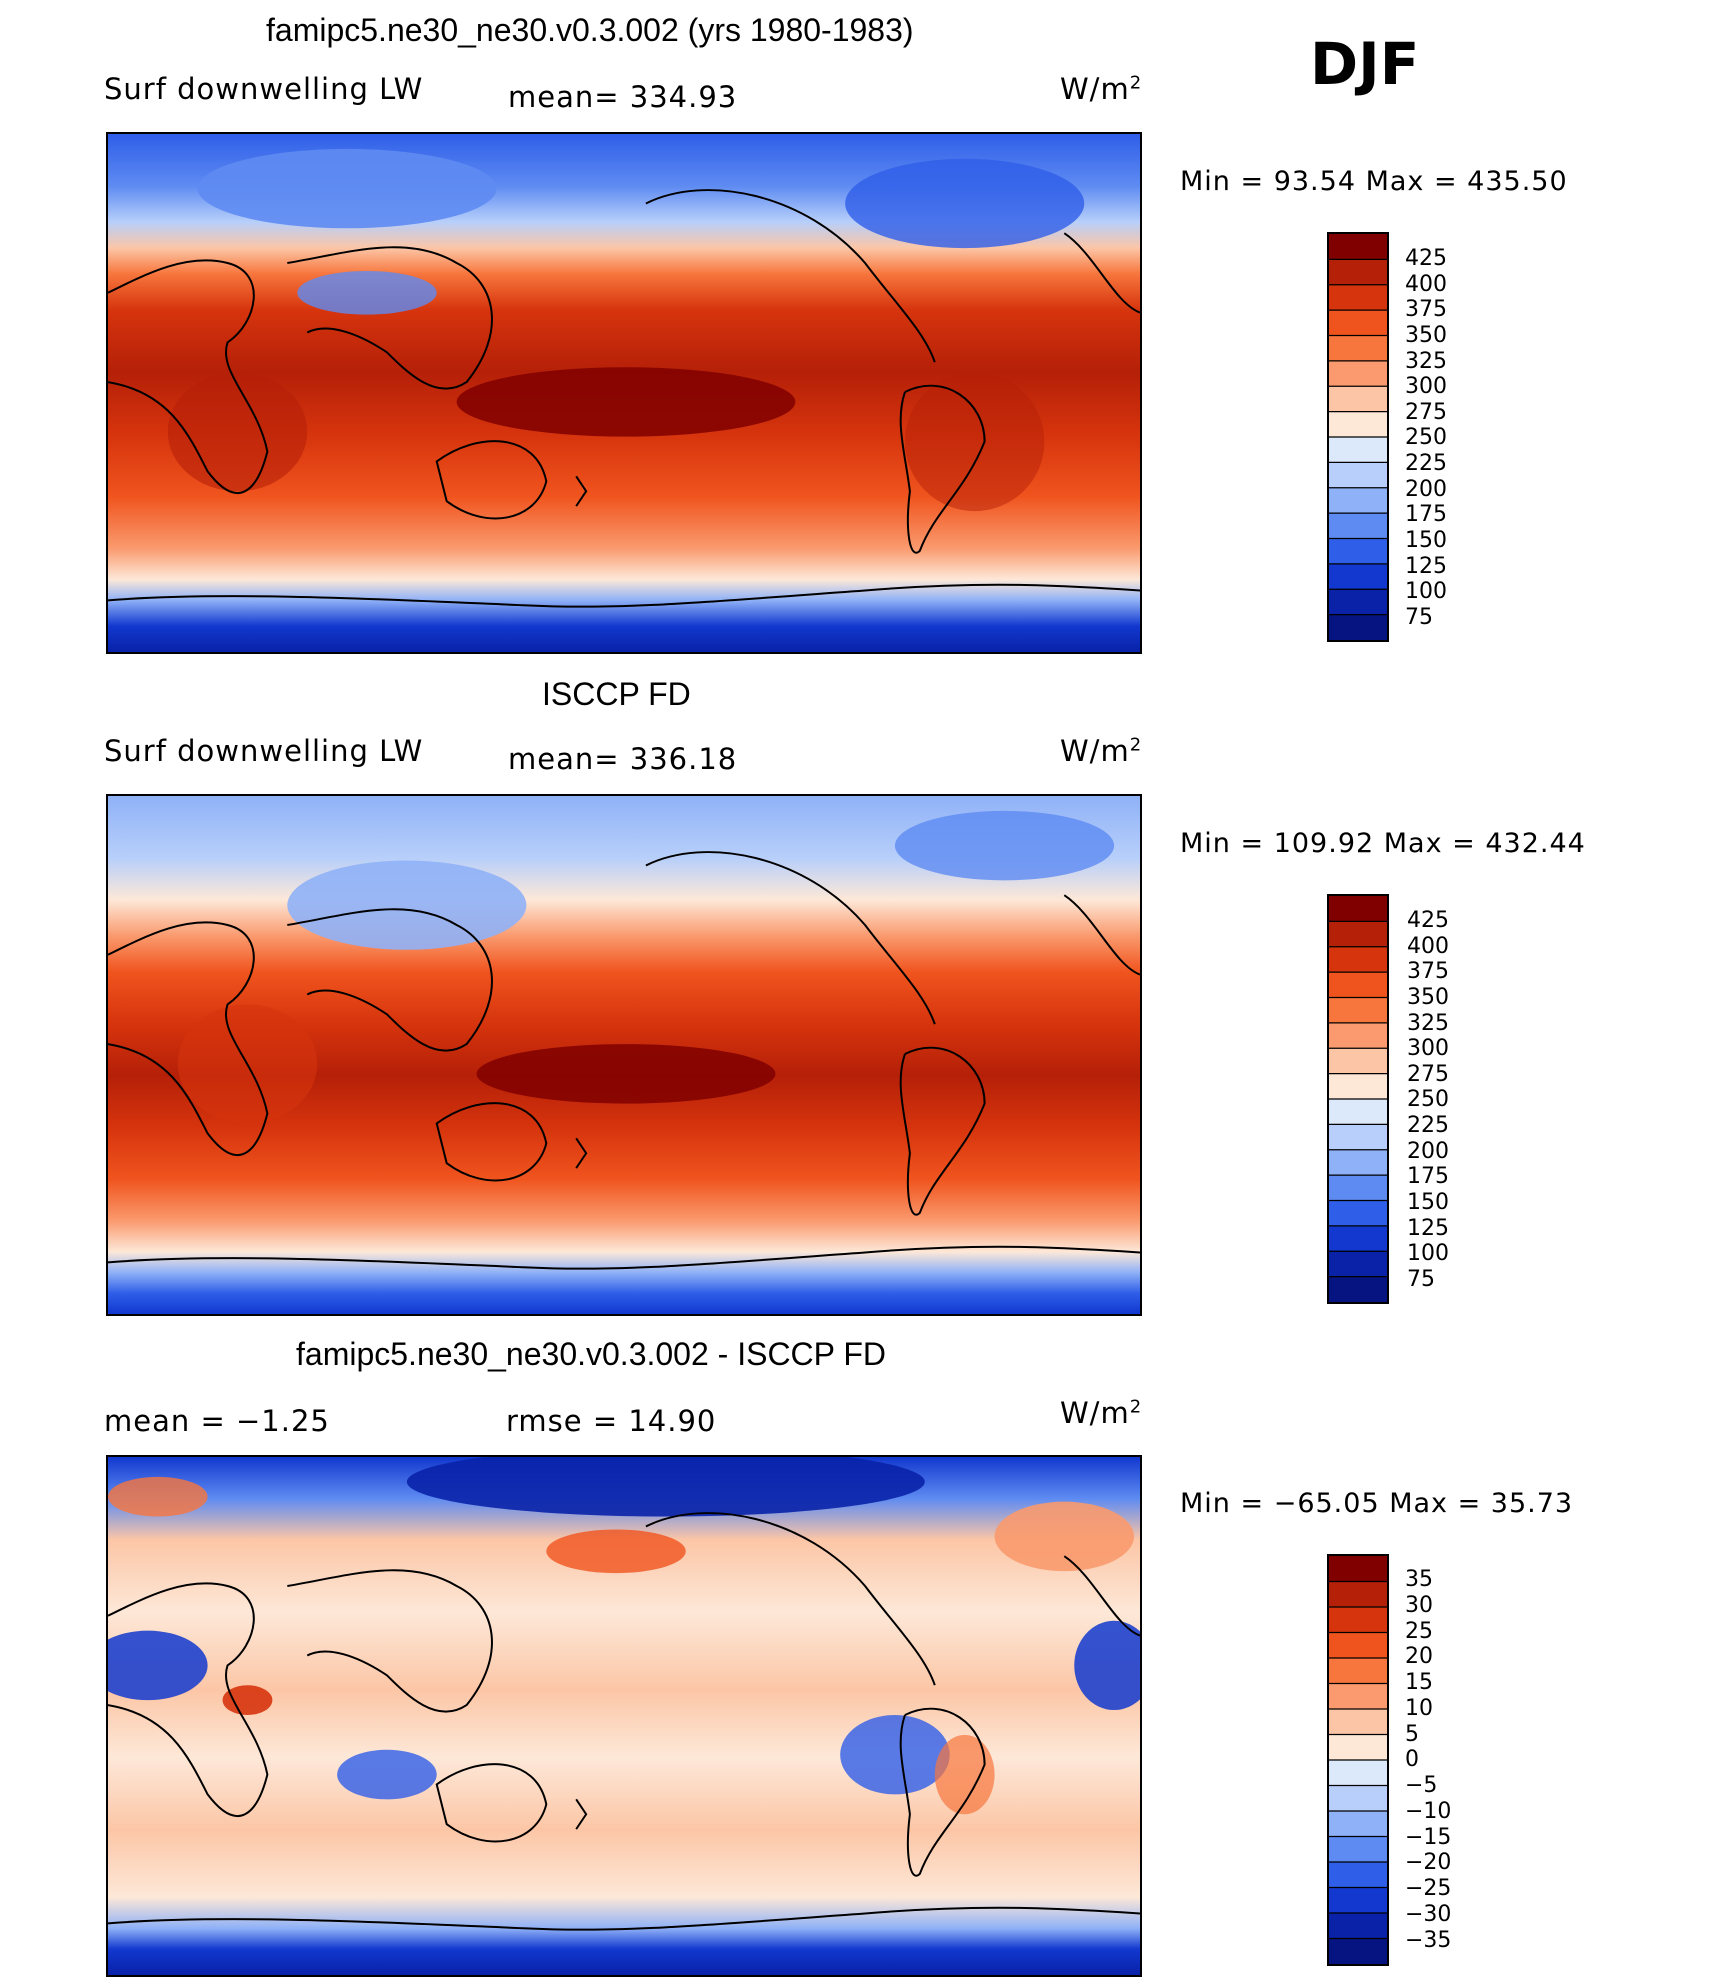 This screenshot has height=1979, width=1710. Describe the element at coordinates (1426, 412) in the screenshot. I see `panel-1-colorbar-tick-label: 275` at that location.